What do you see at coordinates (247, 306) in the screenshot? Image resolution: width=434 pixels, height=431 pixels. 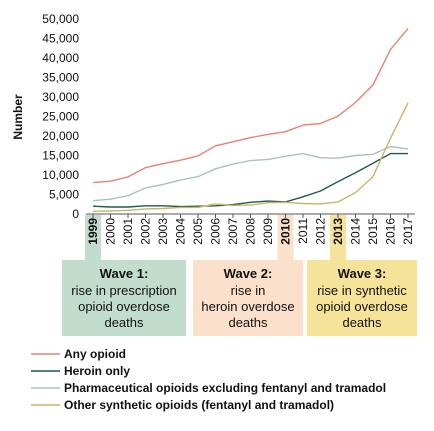 I see `wave-text-2-2: heroin overdose` at bounding box center [247, 306].